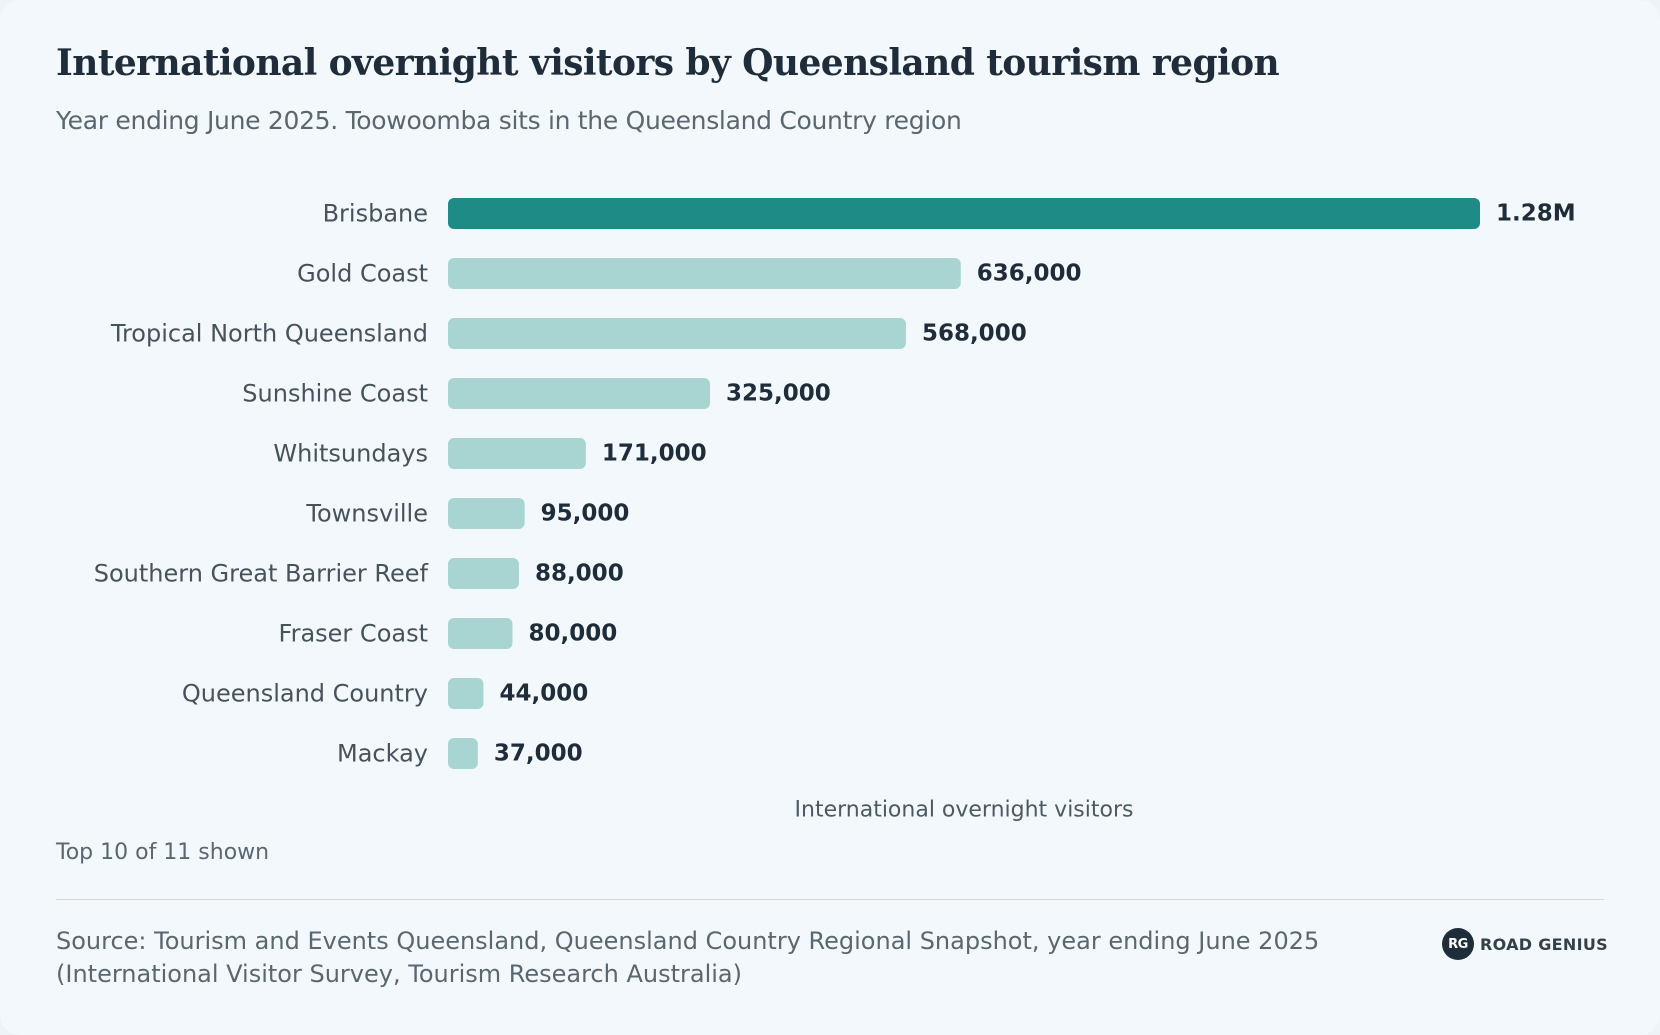  Describe the element at coordinates (350, 454) in the screenshot. I see `category-label: Whitsundays` at that location.